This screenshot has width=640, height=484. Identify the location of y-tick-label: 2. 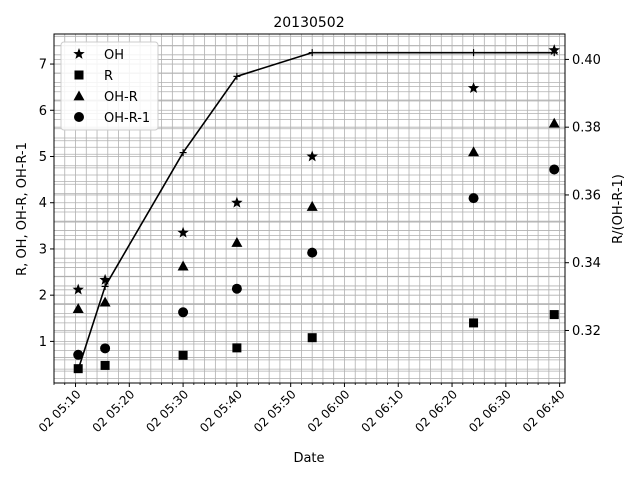
(43, 296).